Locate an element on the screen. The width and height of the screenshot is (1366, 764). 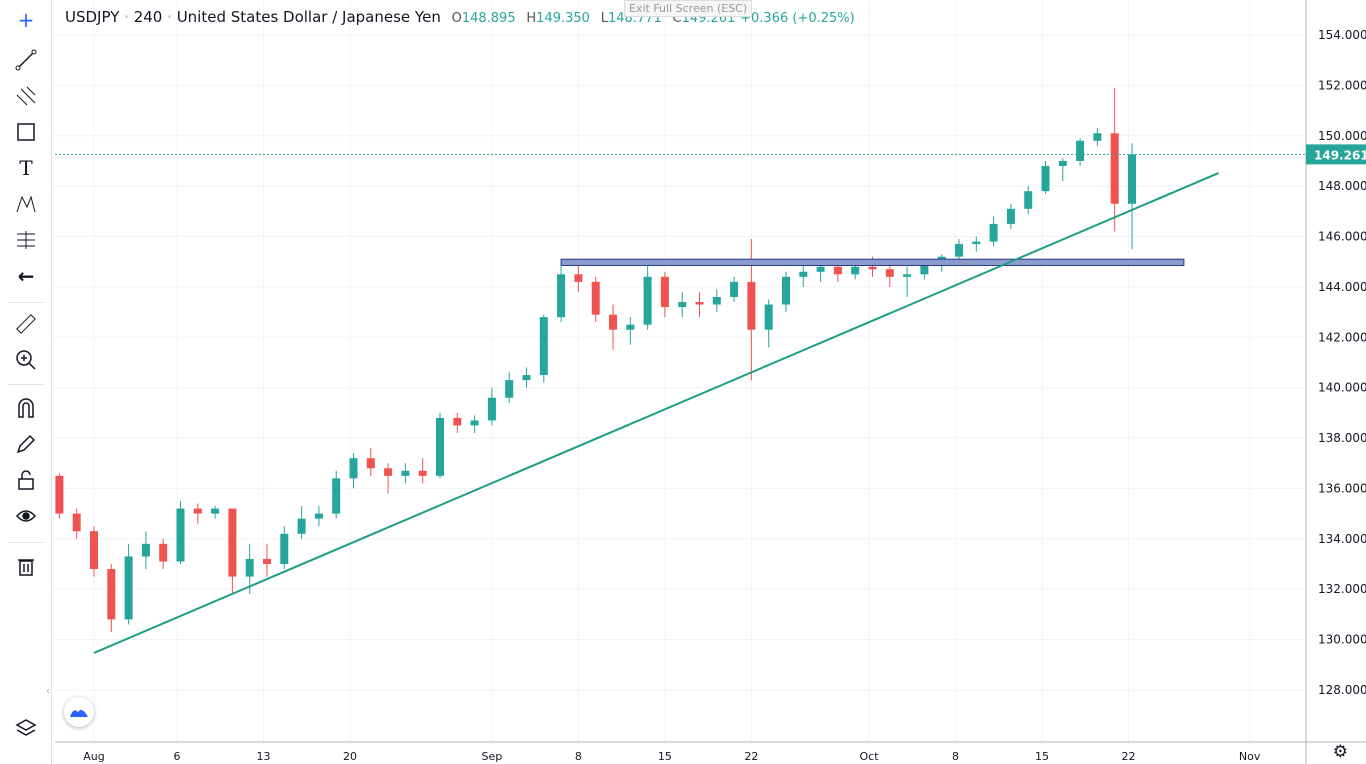
x-tick-label: 15 is located at coordinates (665, 756).